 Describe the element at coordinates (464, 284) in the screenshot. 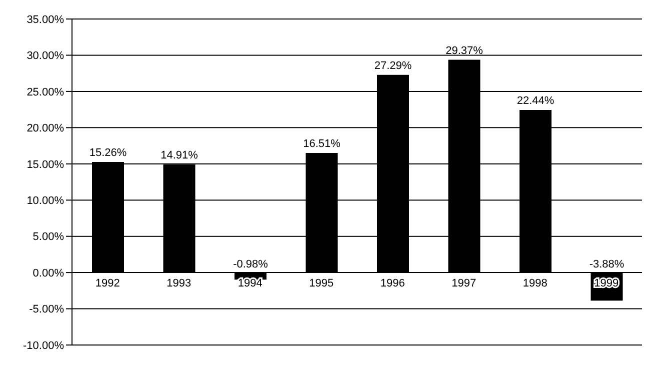

I see `x-tick-label: 1997` at that location.